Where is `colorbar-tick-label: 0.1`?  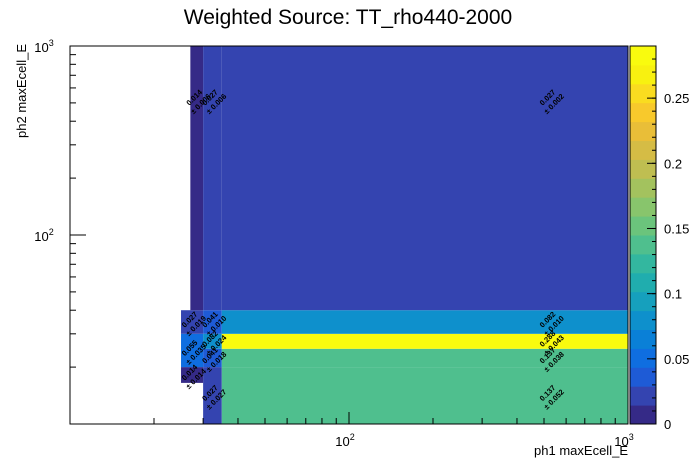 colorbar-tick-label: 0.1 is located at coordinates (673, 294).